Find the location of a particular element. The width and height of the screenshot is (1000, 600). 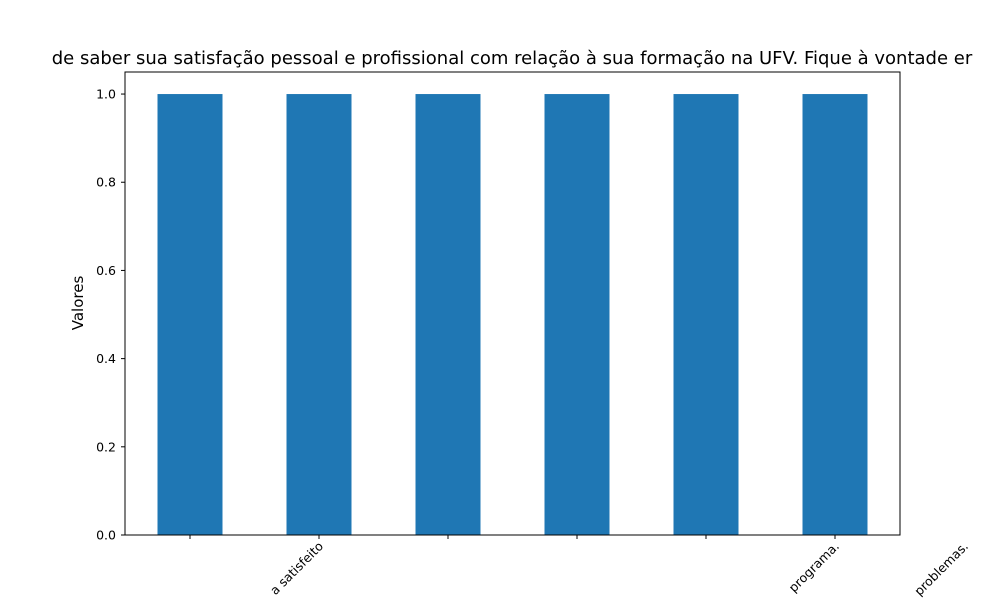

y-tick-label-5: 1.0 is located at coordinates (106, 94).